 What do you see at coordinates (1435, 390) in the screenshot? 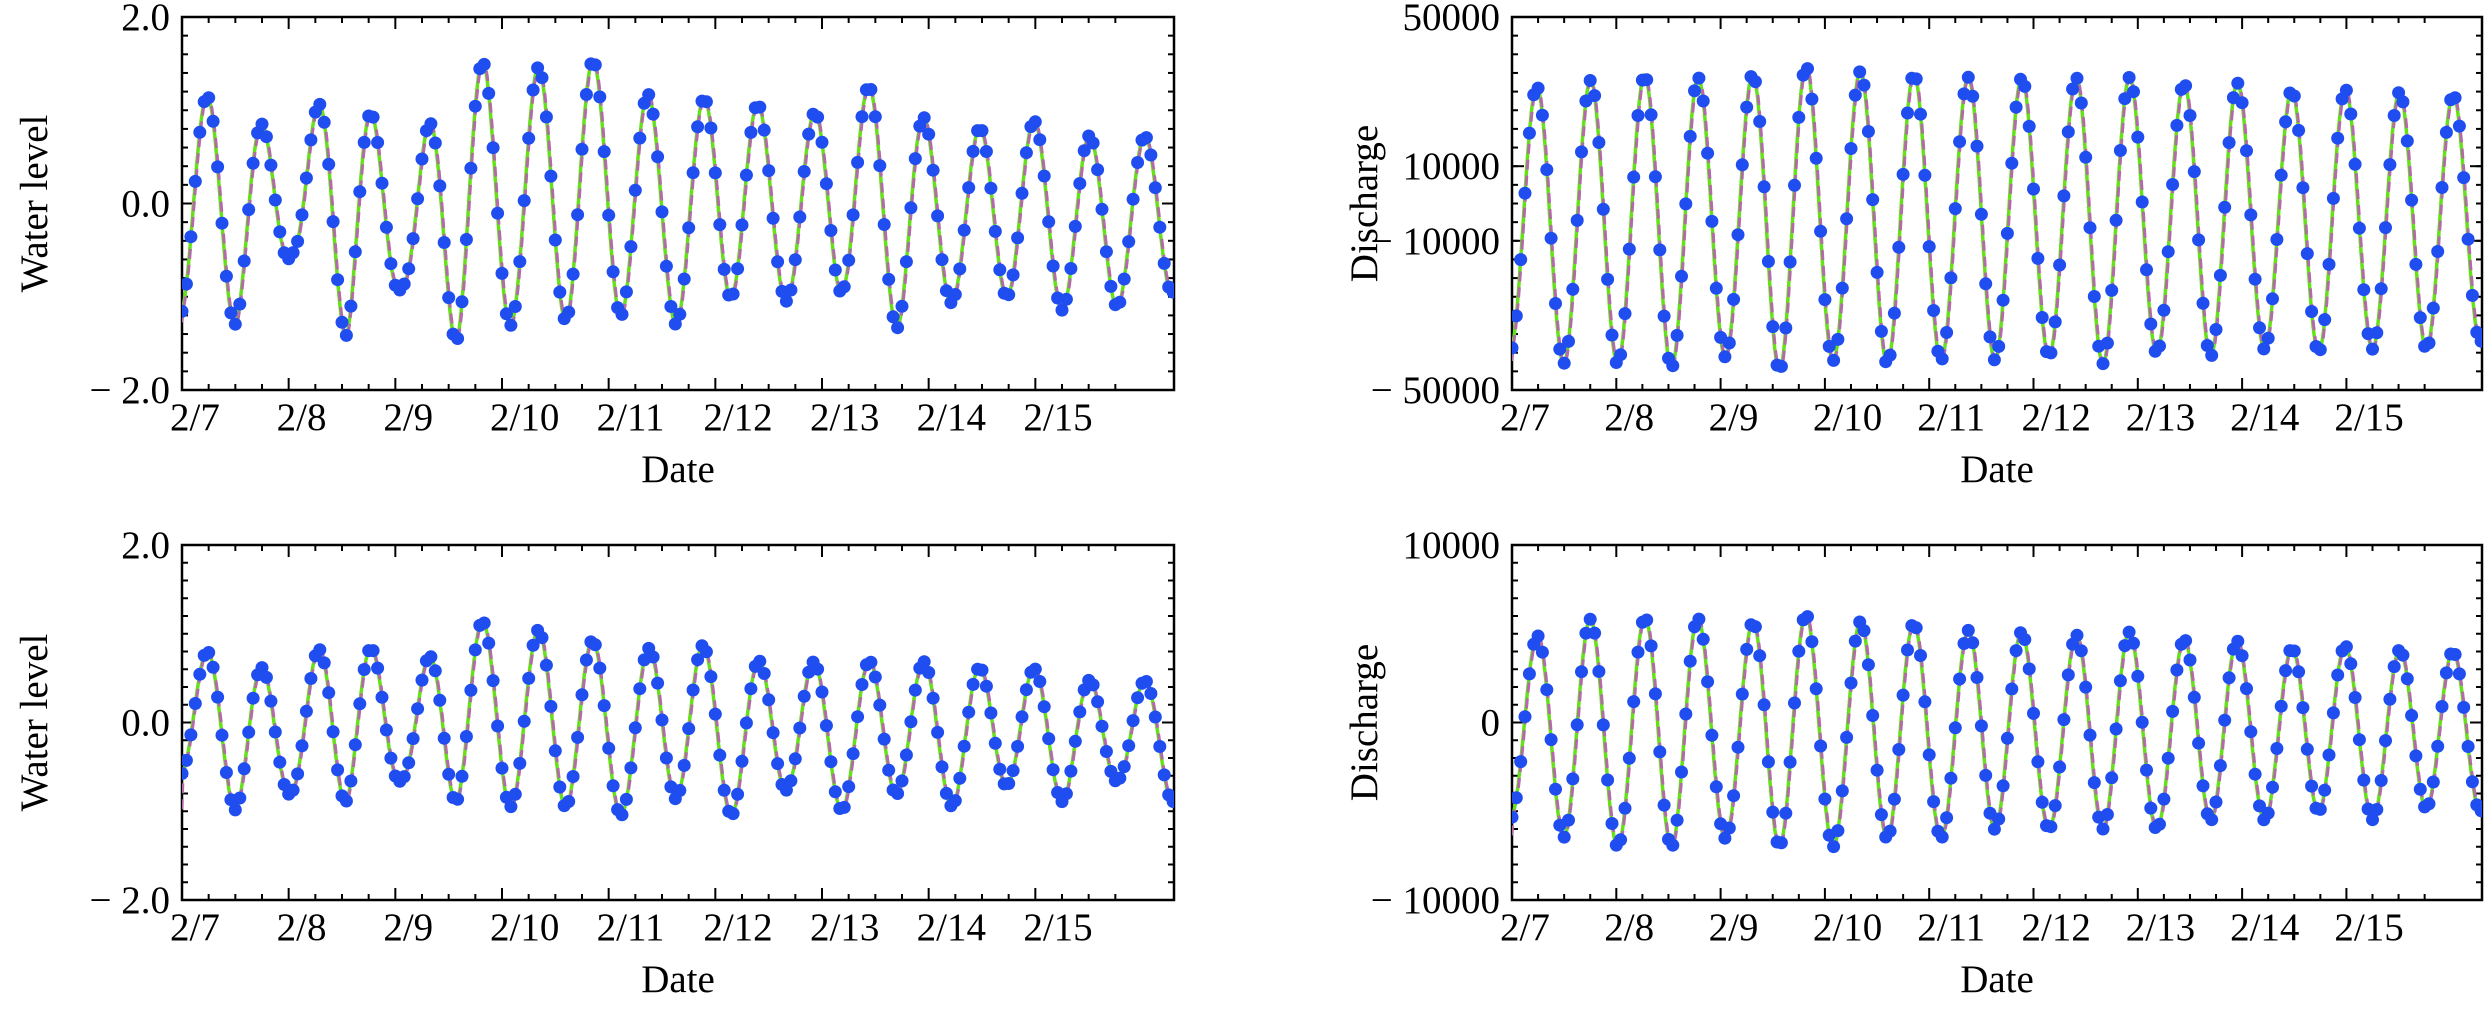
I see `y-tick-label: − 50000` at bounding box center [1435, 390].